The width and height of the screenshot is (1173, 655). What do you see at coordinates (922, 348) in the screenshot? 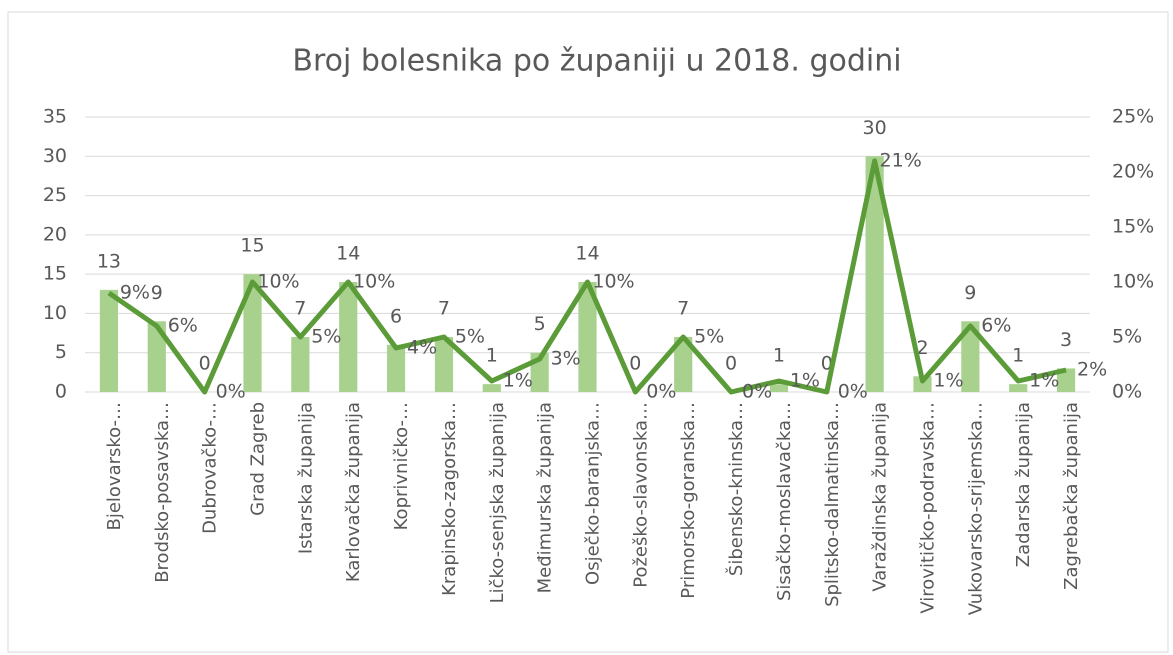
I see `bar-value-label: 2` at bounding box center [922, 348].